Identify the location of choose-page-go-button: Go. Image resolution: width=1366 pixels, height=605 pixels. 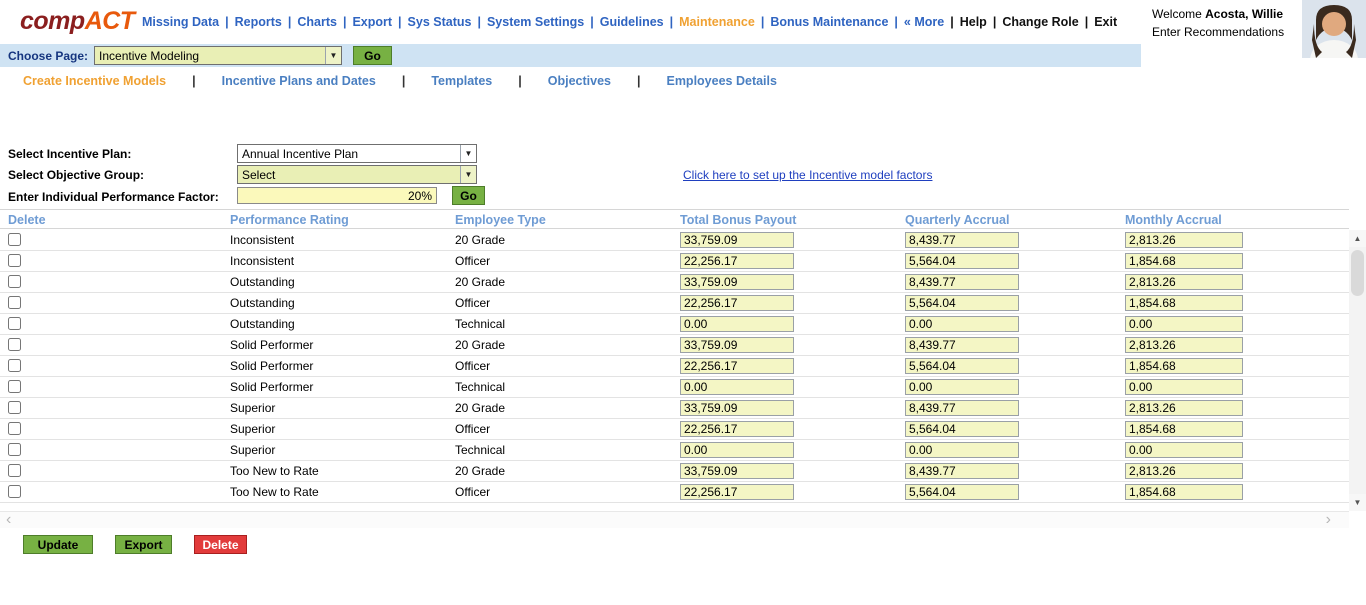
(373, 55).